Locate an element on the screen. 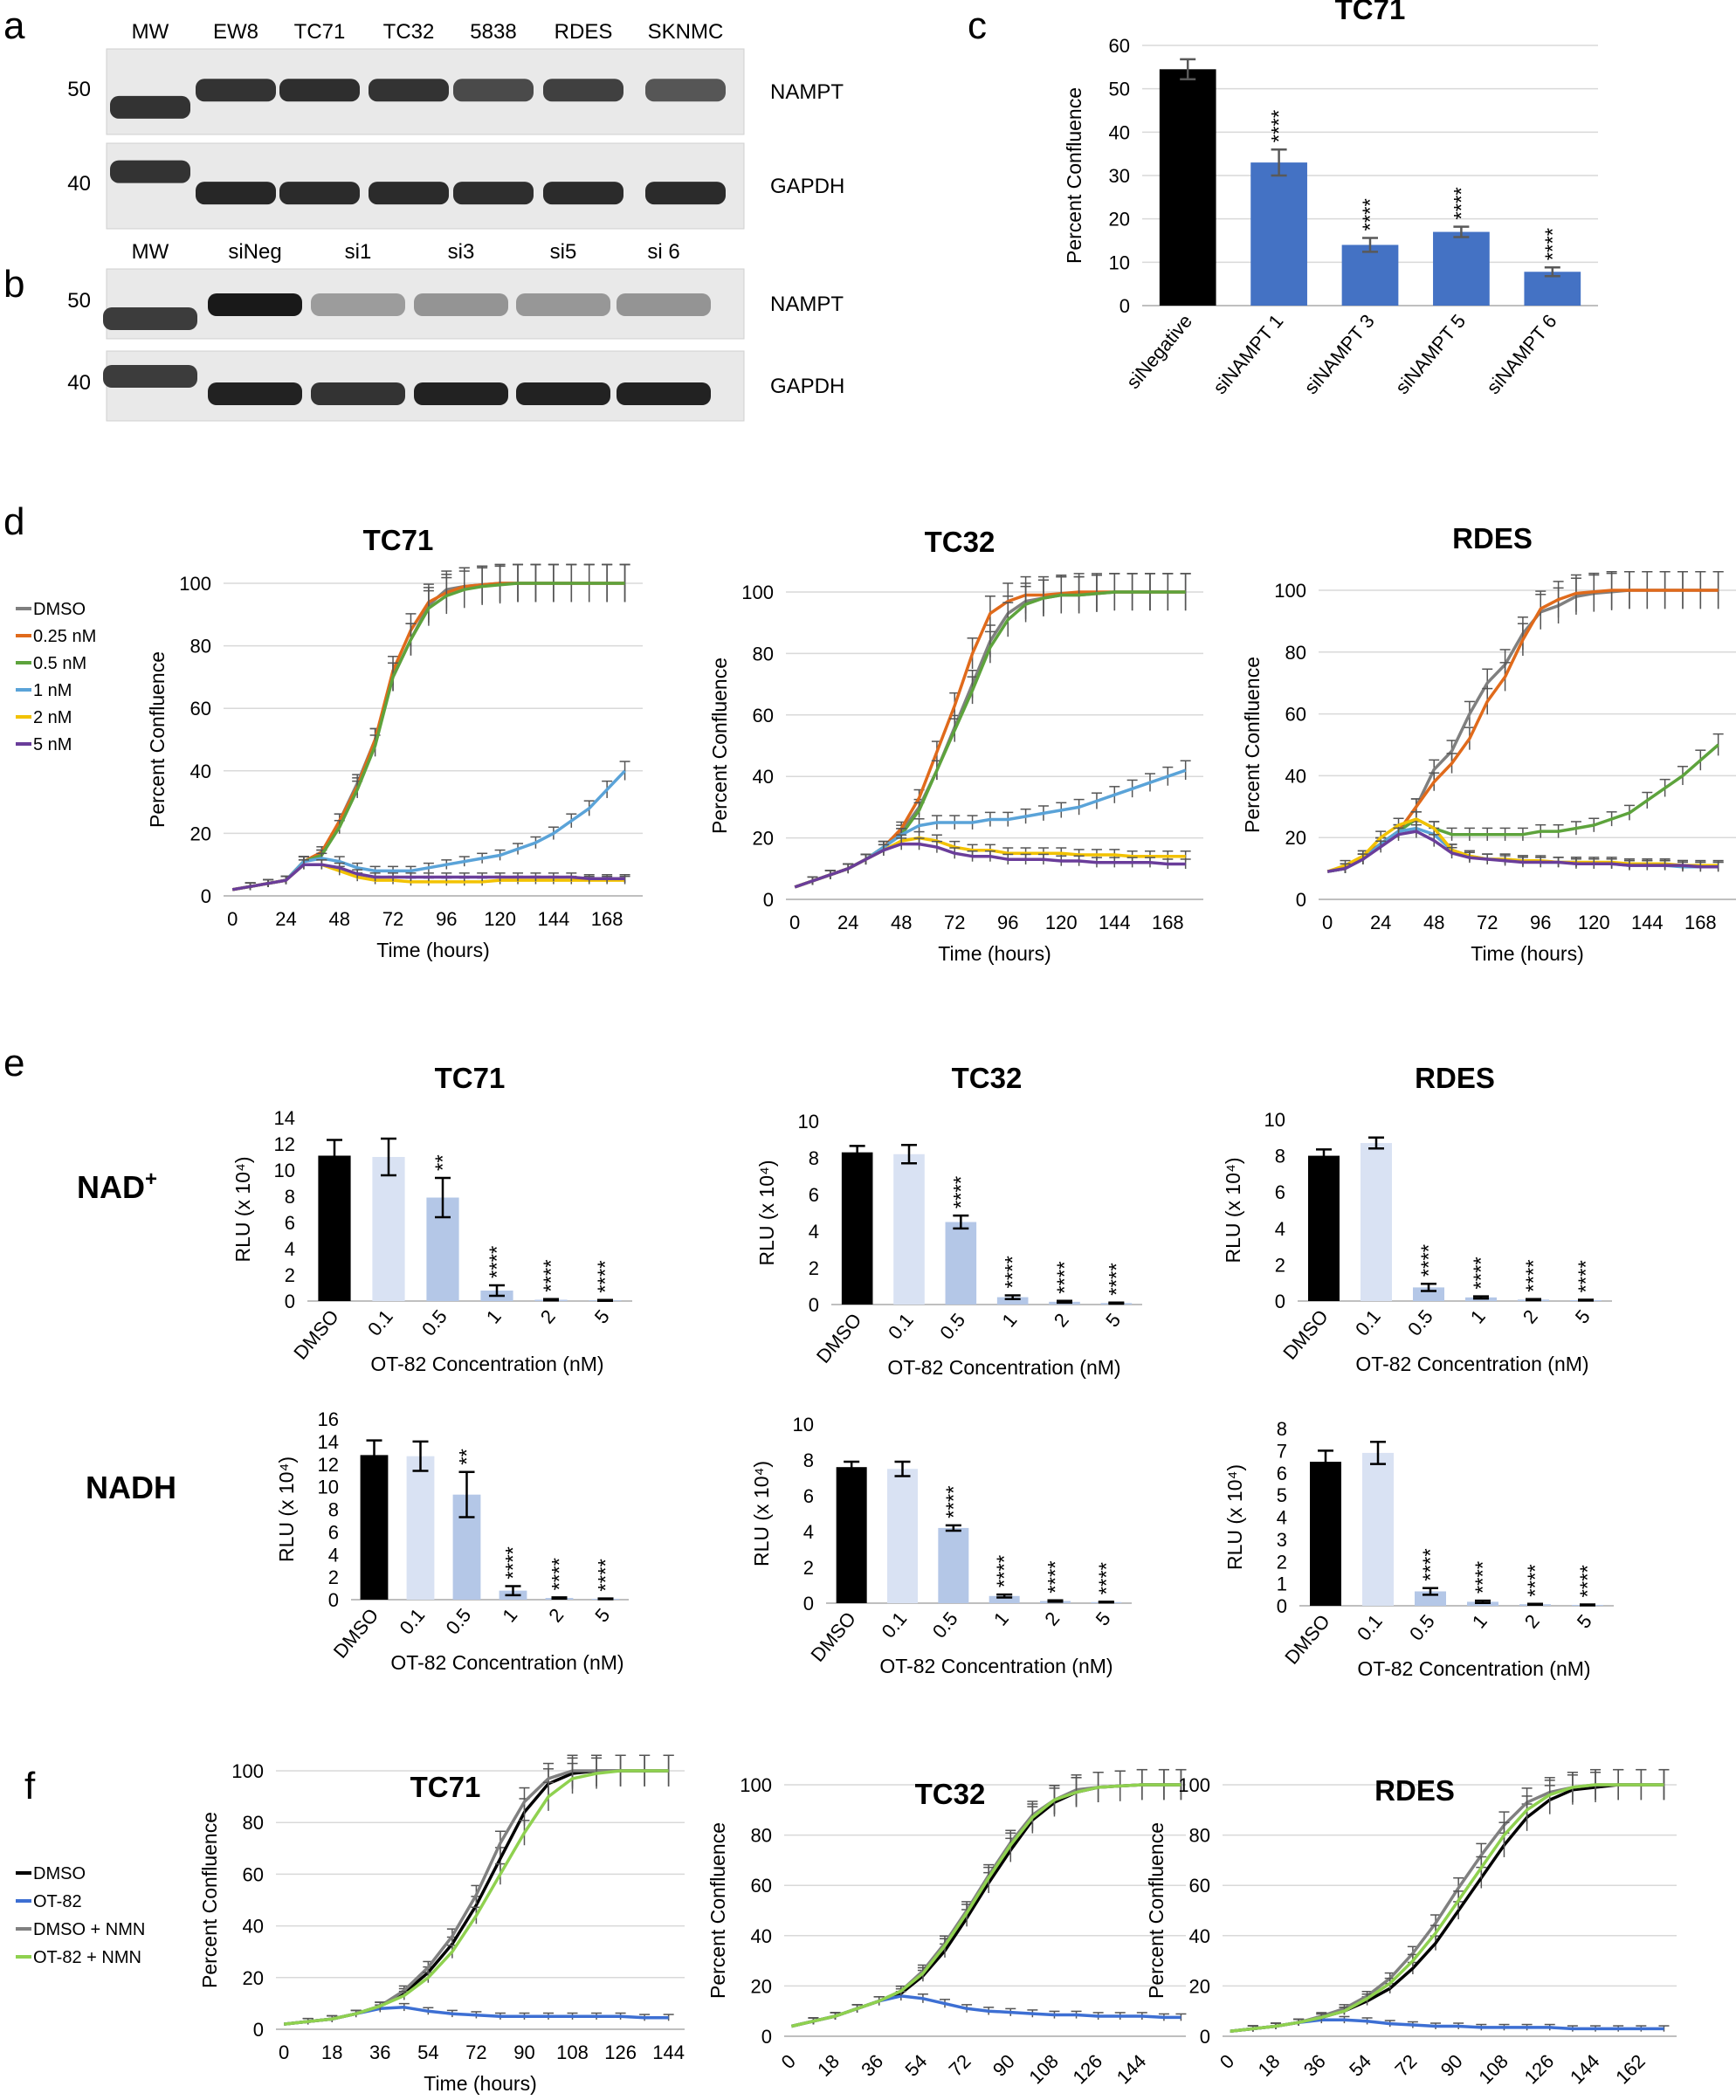 The image size is (1736, 2100). x-tick-label: siNAMPT 6 is located at coordinates (1521, 354).